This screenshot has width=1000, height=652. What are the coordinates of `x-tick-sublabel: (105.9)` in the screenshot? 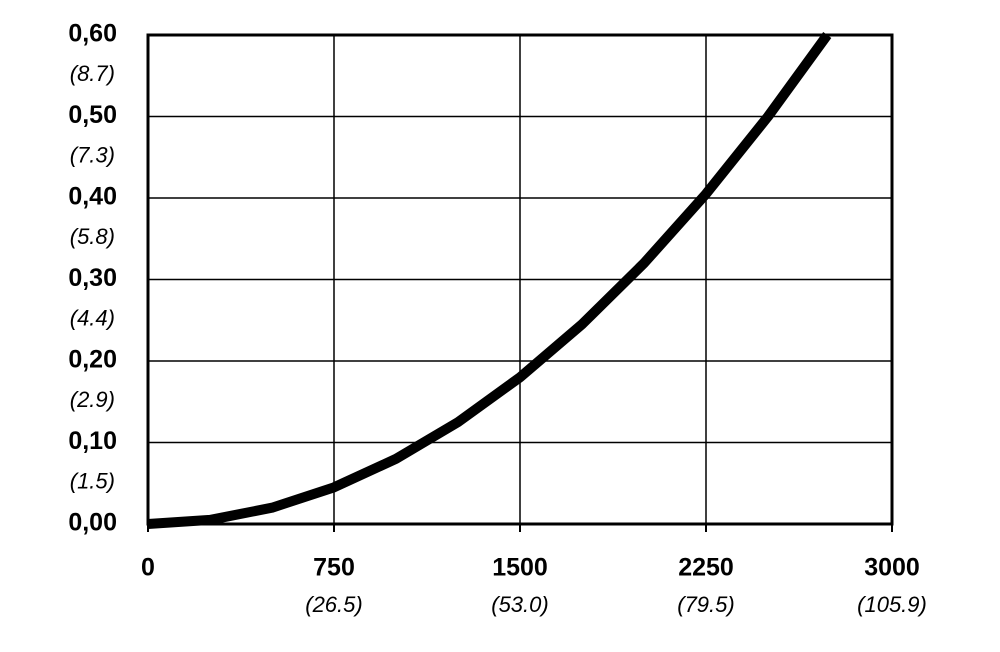 It's located at (892, 604).